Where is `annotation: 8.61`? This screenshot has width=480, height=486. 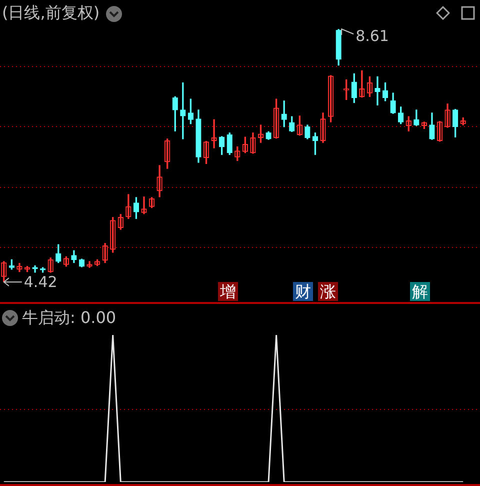 annotation: 8.61 is located at coordinates (372, 35).